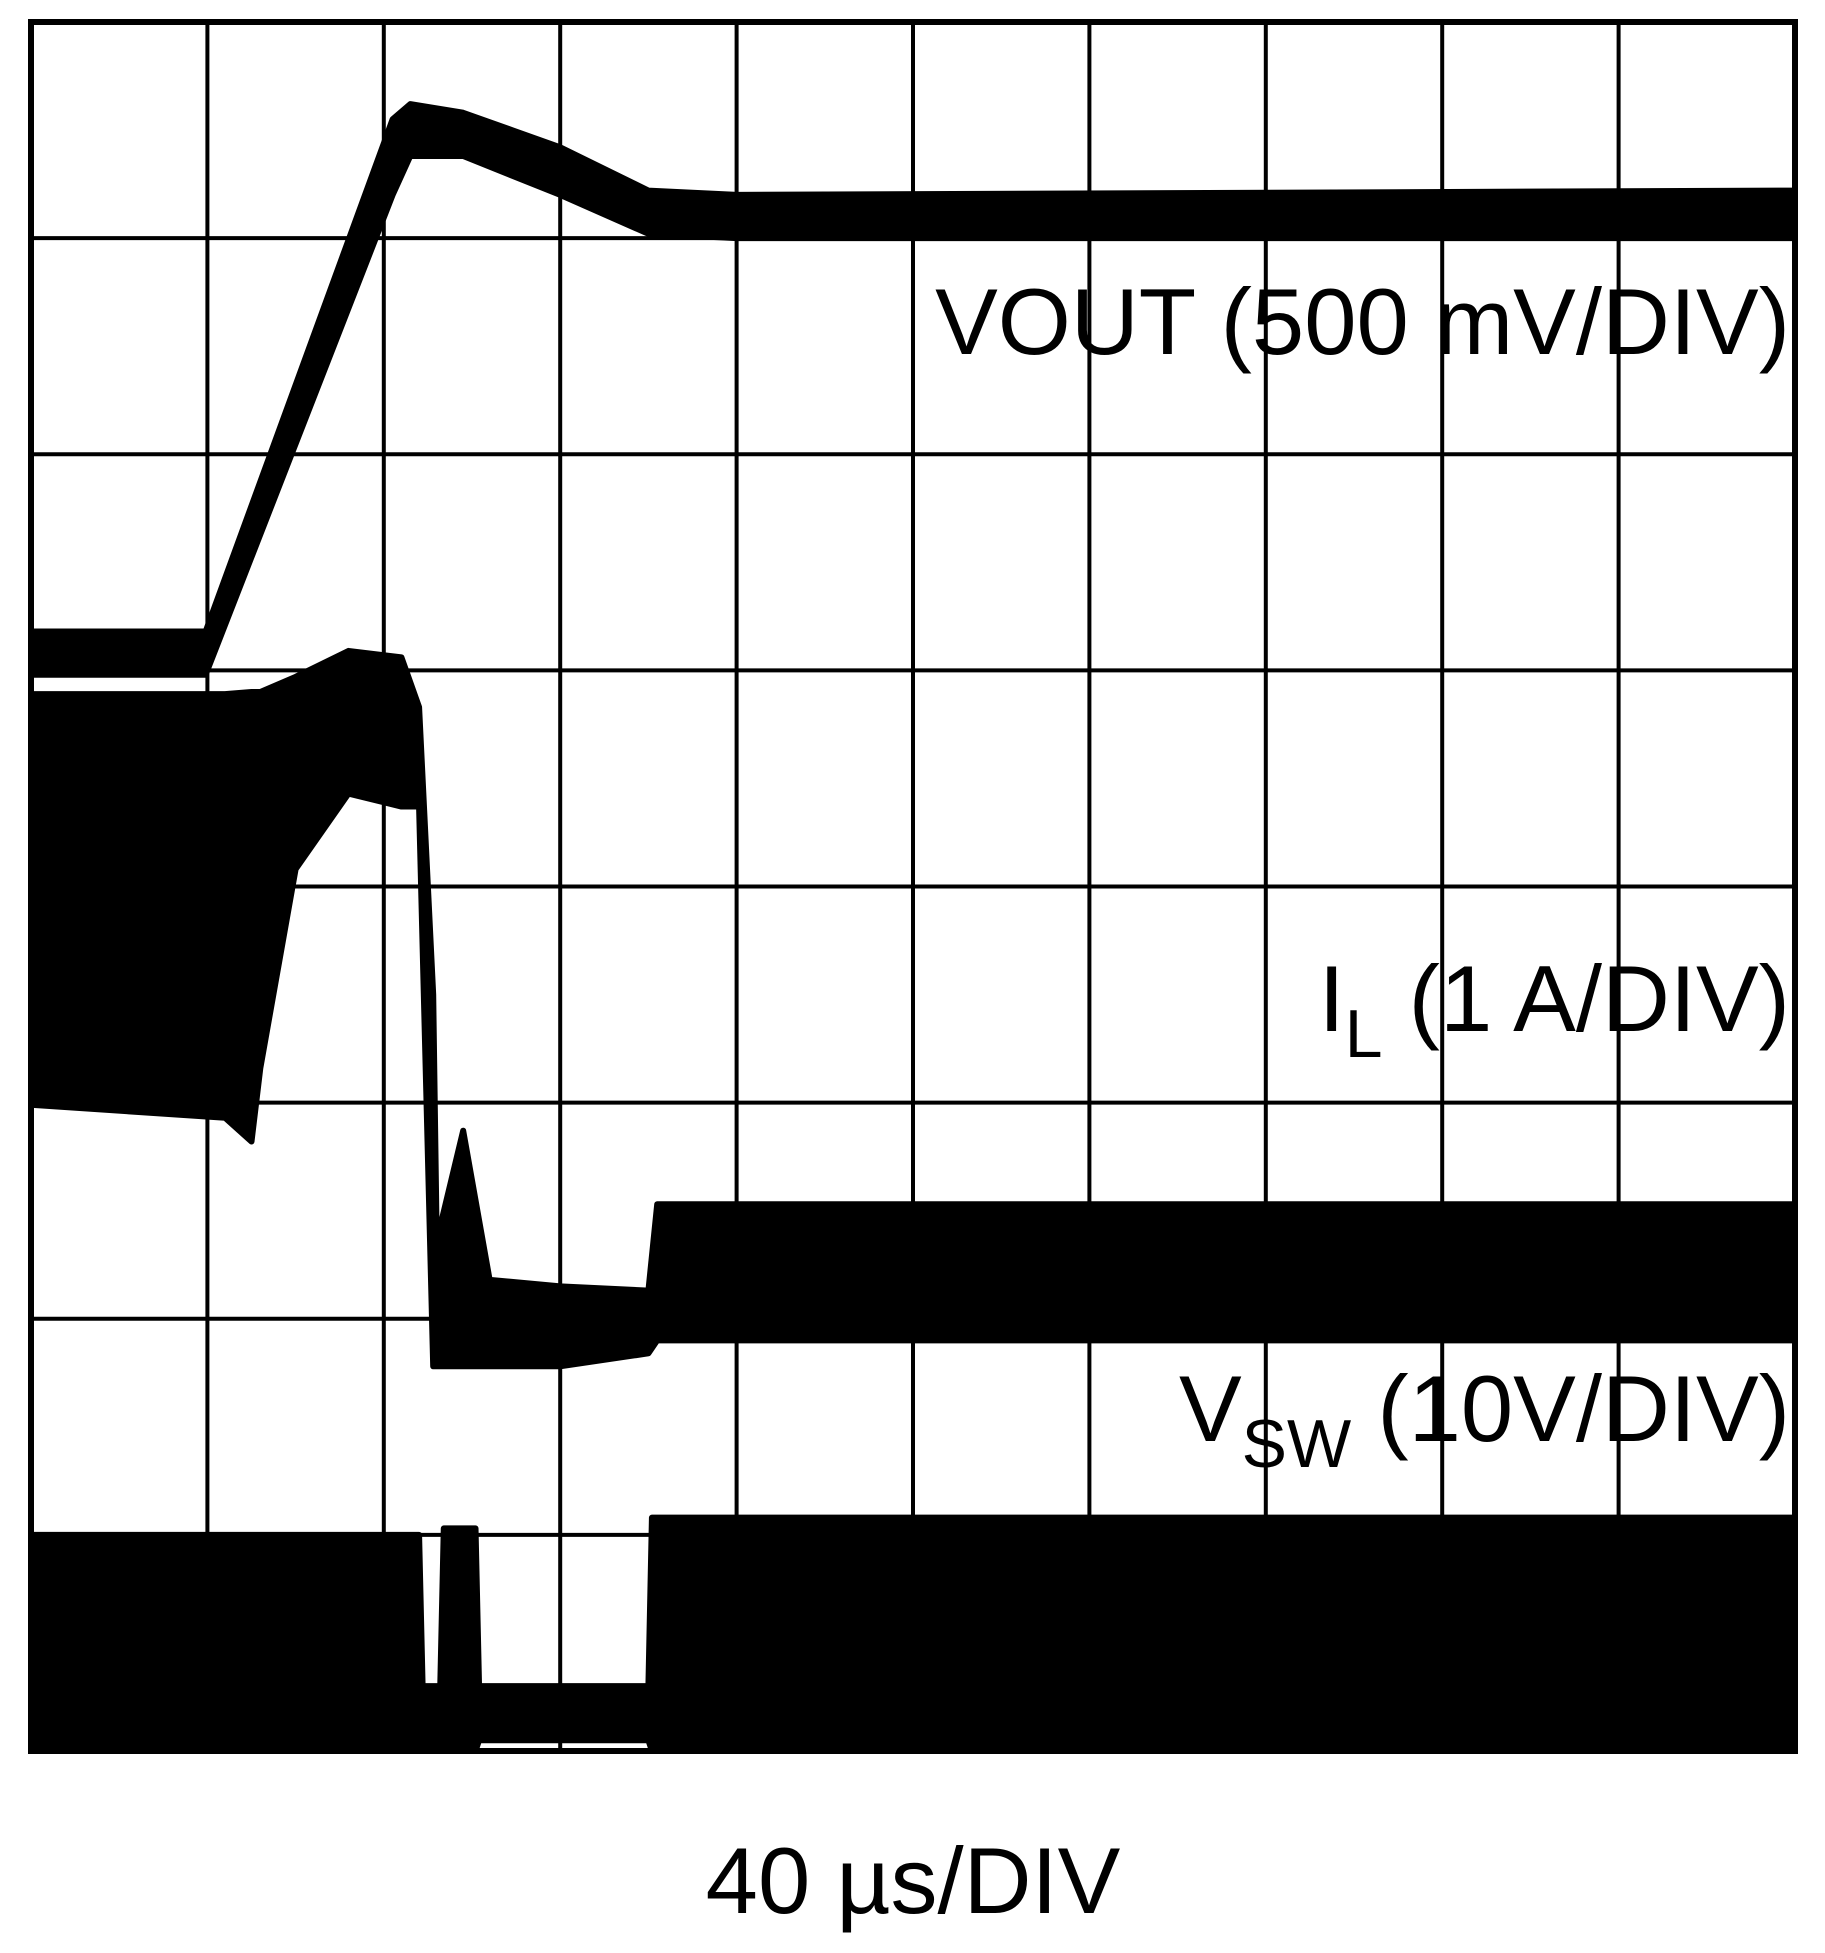 This screenshot has width=1825, height=1953. I want to click on trace-label-text: I, so click(1332, 998).